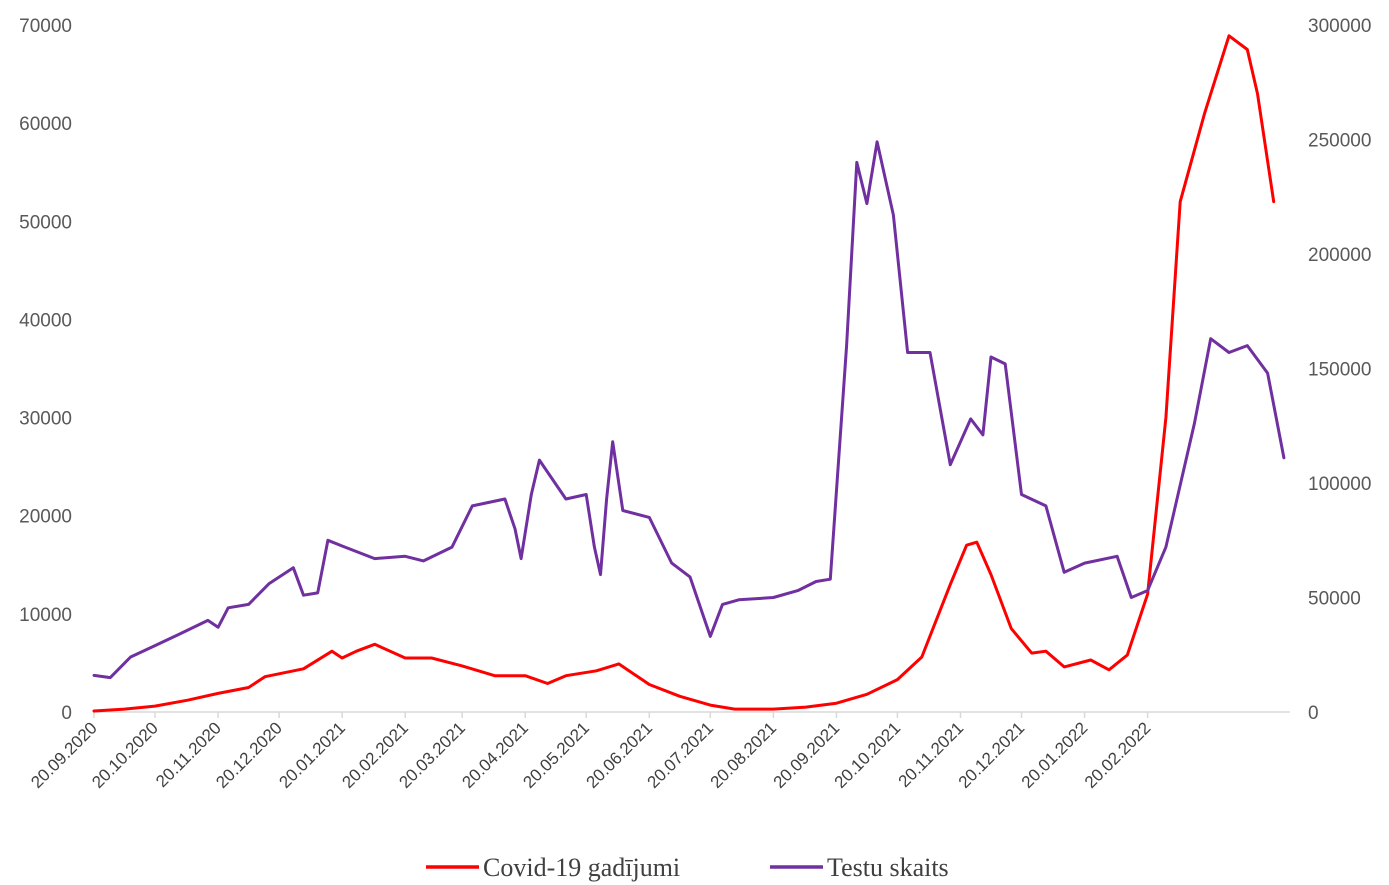  What do you see at coordinates (45, 370) in the screenshot?
I see `left-y-axis: 0 10000 20000 30000 40000 50000 60000 70000` at bounding box center [45, 370].